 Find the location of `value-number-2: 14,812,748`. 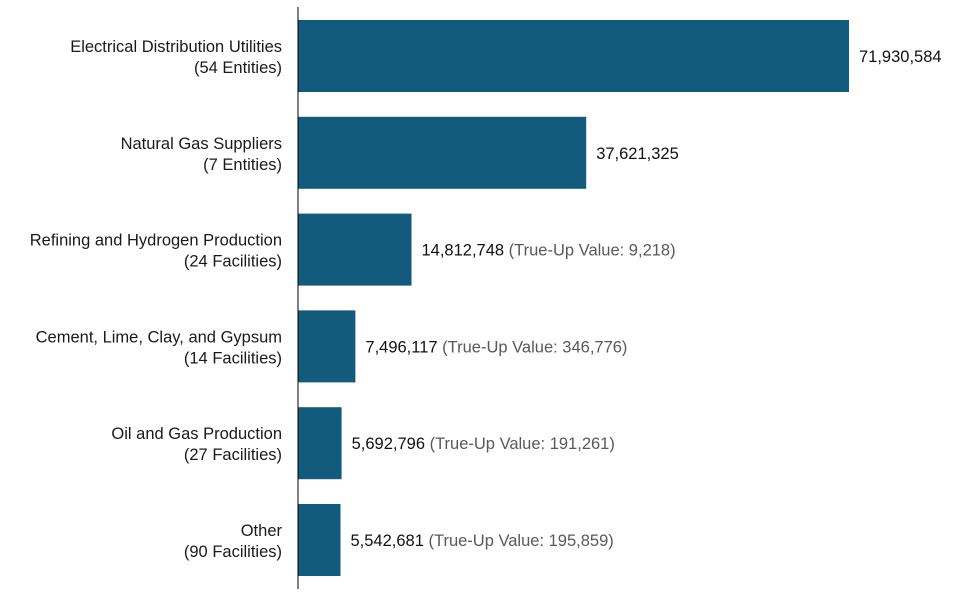

value-number-2: 14,812,748 is located at coordinates (463, 251).